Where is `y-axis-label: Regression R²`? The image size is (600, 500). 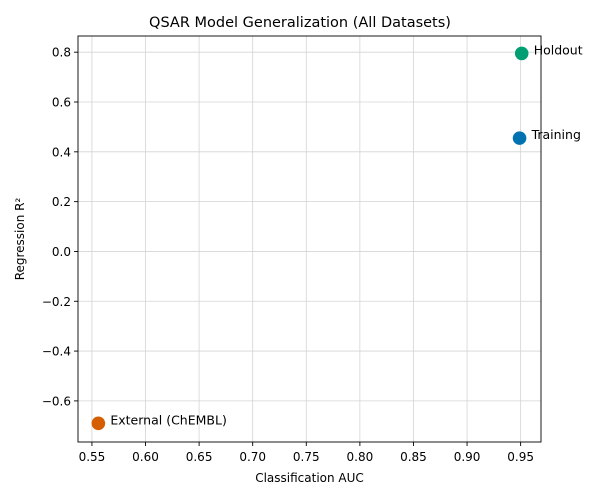 y-axis-label: Regression R² is located at coordinates (20, 239).